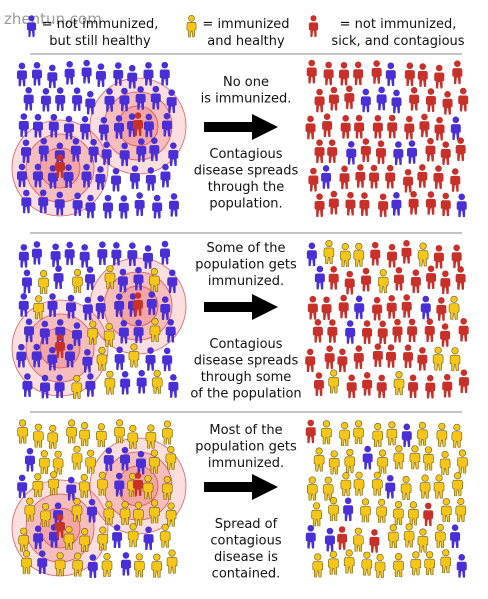  I want to click on caption-bottom: contagious, so click(245, 541).